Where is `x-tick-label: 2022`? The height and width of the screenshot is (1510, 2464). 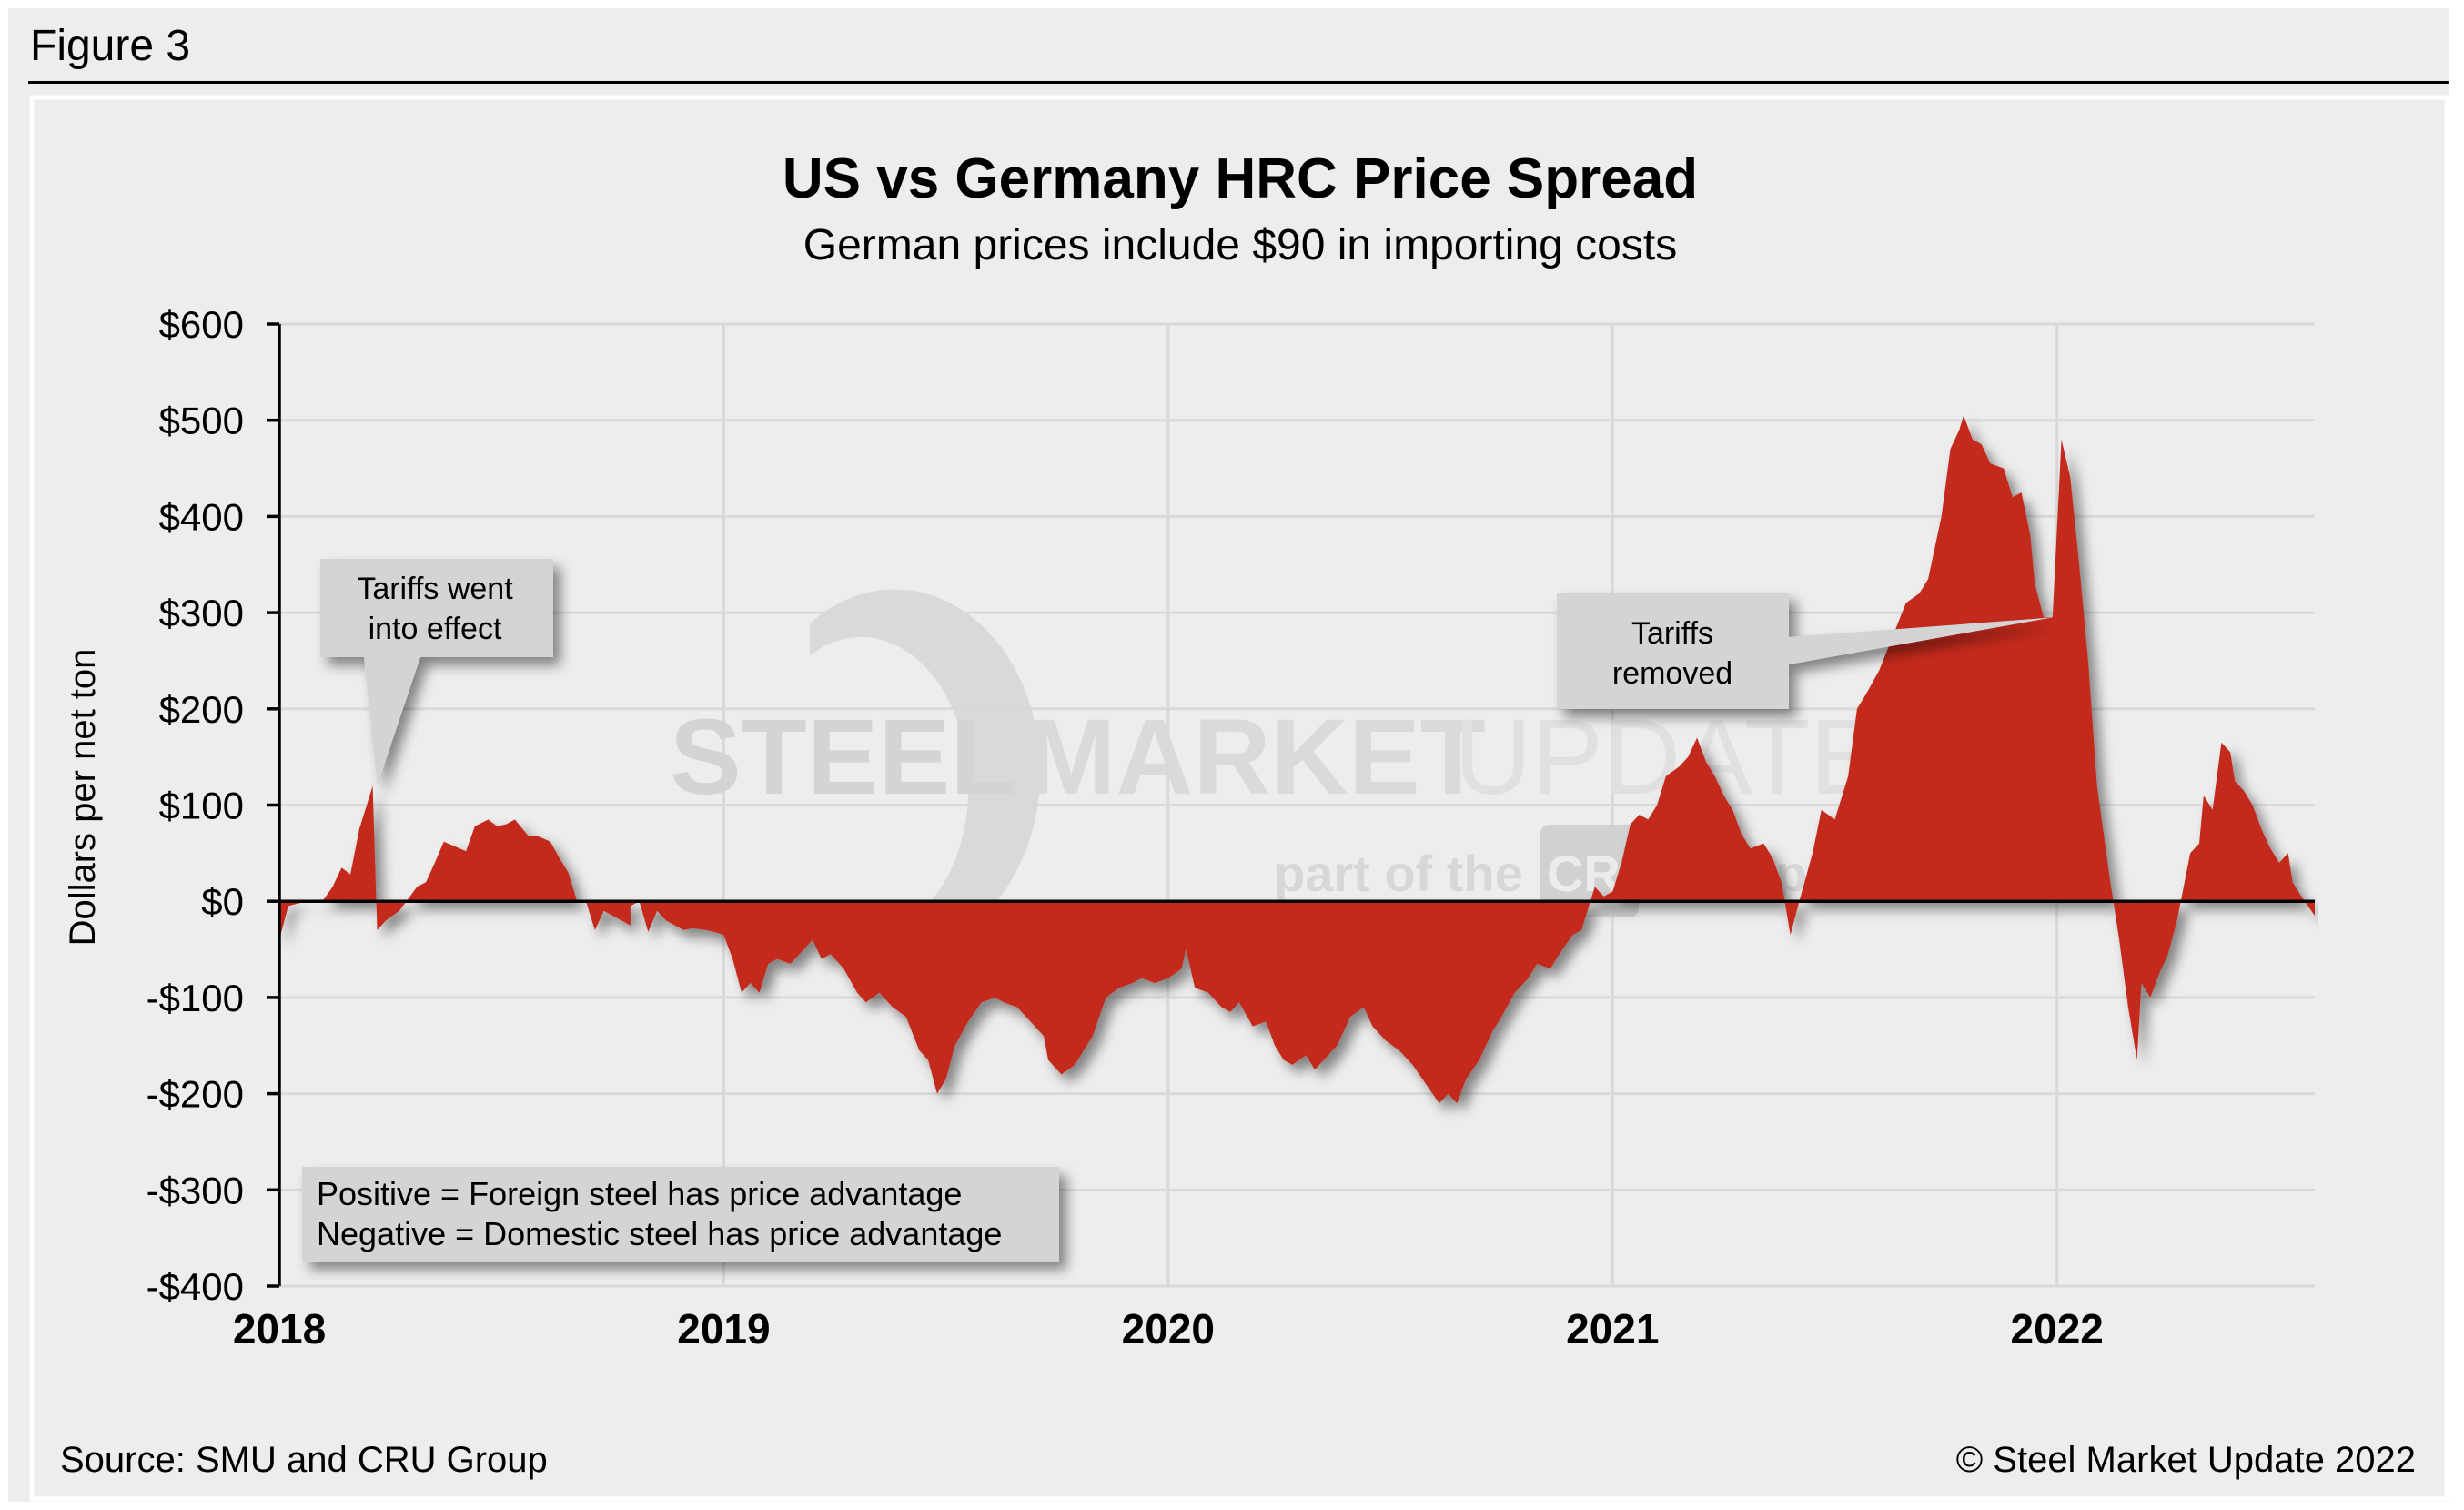
x-tick-label: 2022 is located at coordinates (2057, 1329).